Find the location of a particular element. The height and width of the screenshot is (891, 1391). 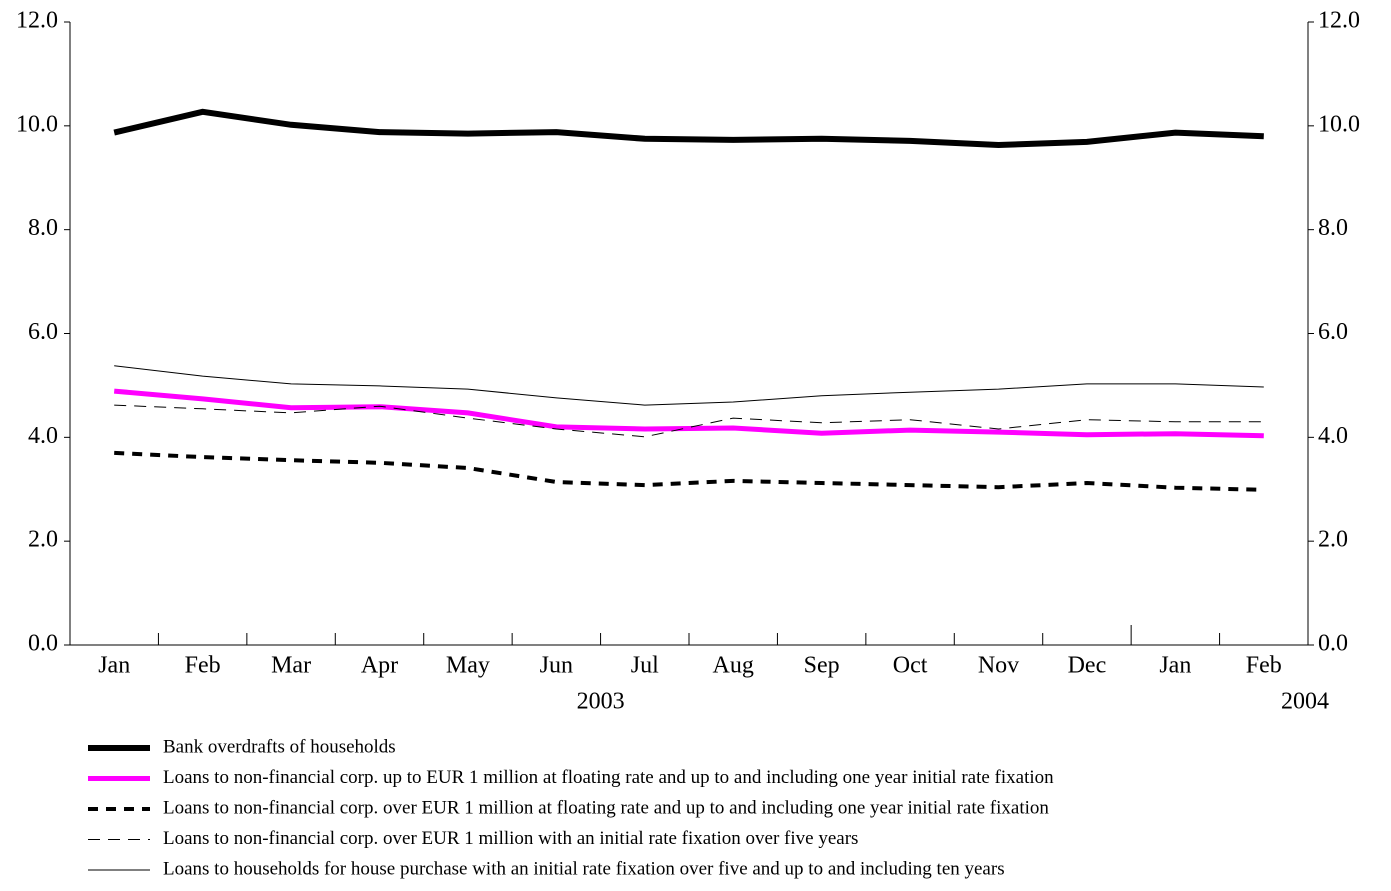

y-tick-label: 8.0 is located at coordinates (43, 228).